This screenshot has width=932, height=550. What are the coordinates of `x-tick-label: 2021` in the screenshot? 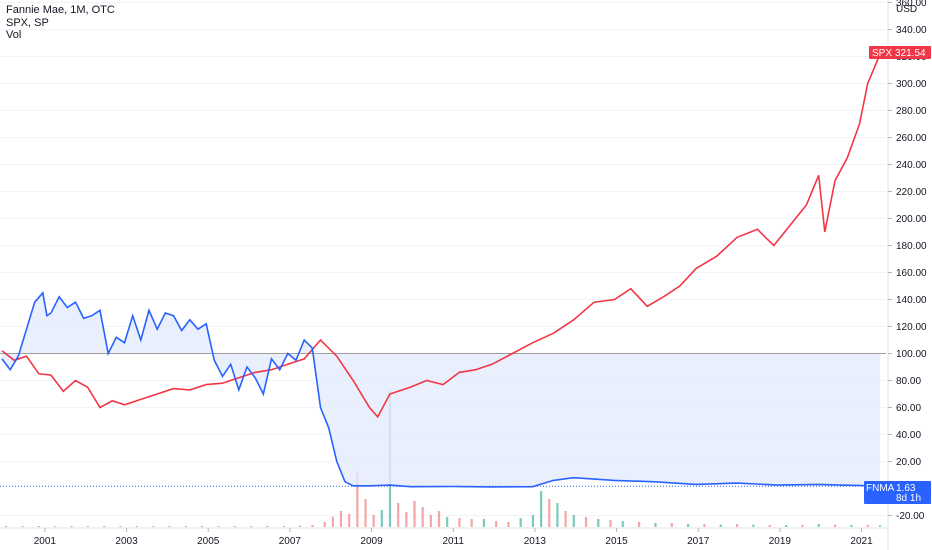 It's located at (861, 541).